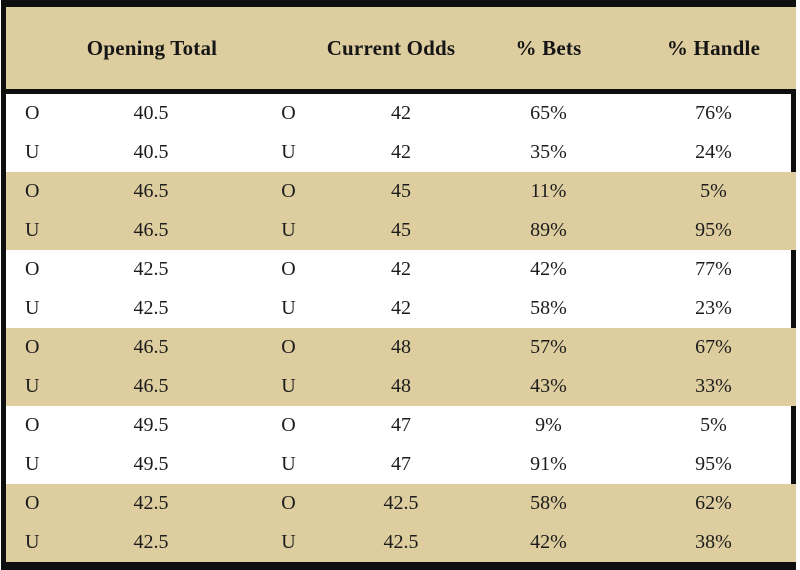 The height and width of the screenshot is (570, 800). Describe the element at coordinates (713, 308) in the screenshot. I see `pct-handle-cell: 23%` at that location.